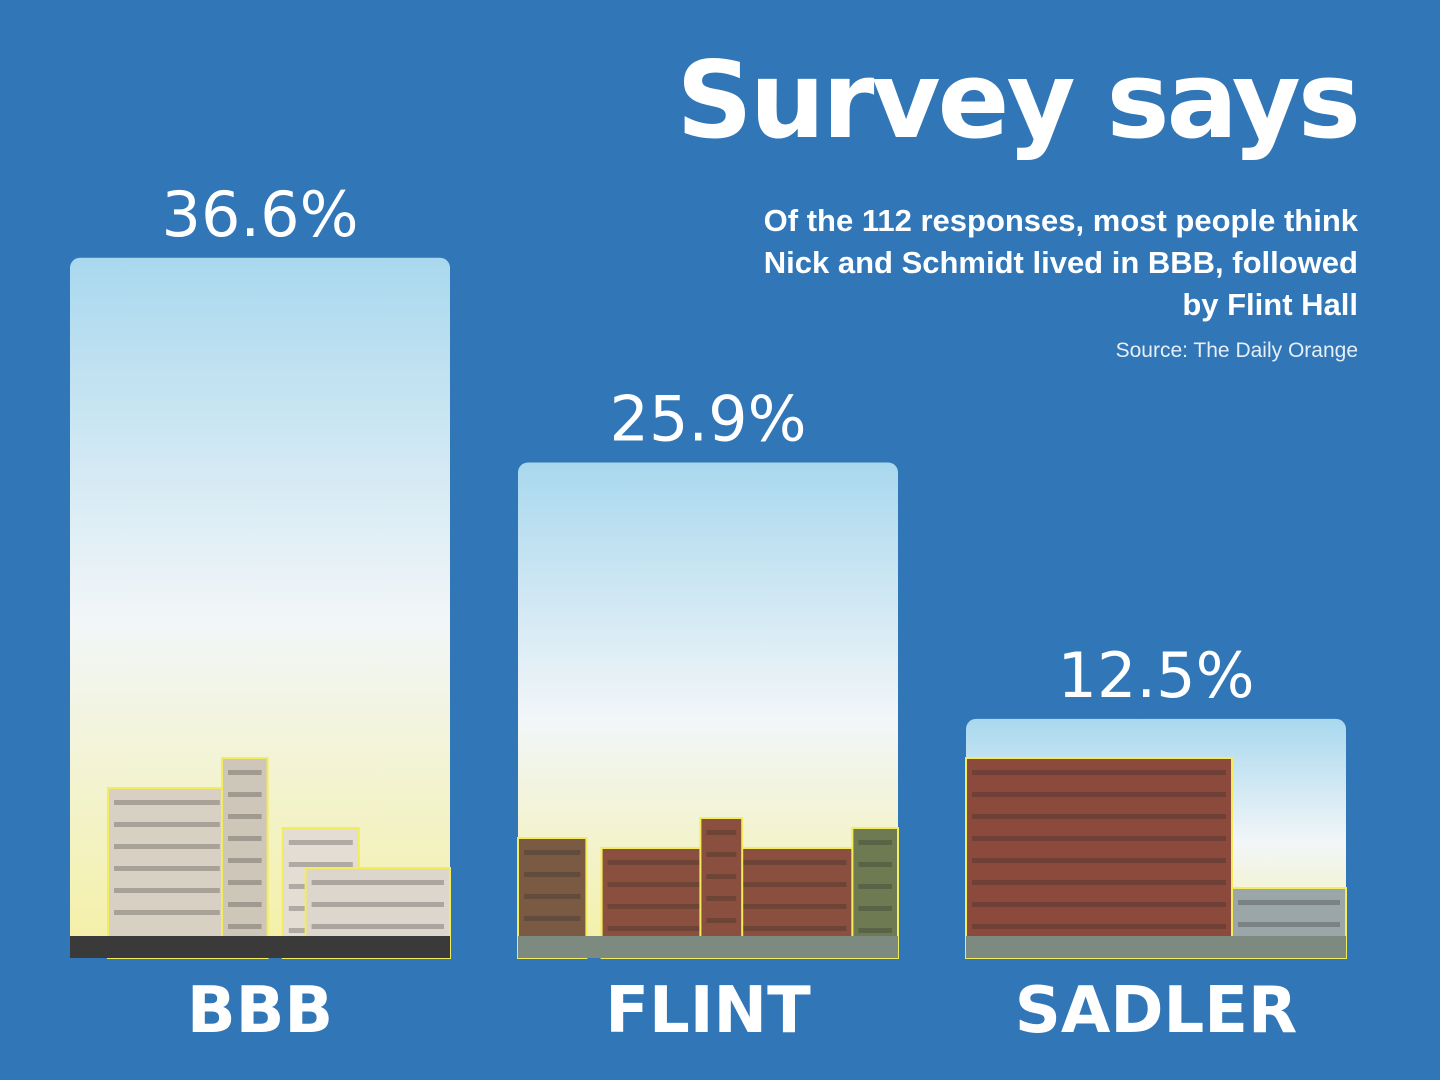 Image resolution: width=1440 pixels, height=1080 pixels. What do you see at coordinates (708, 1011) in the screenshot?
I see `category-label: FLINT` at bounding box center [708, 1011].